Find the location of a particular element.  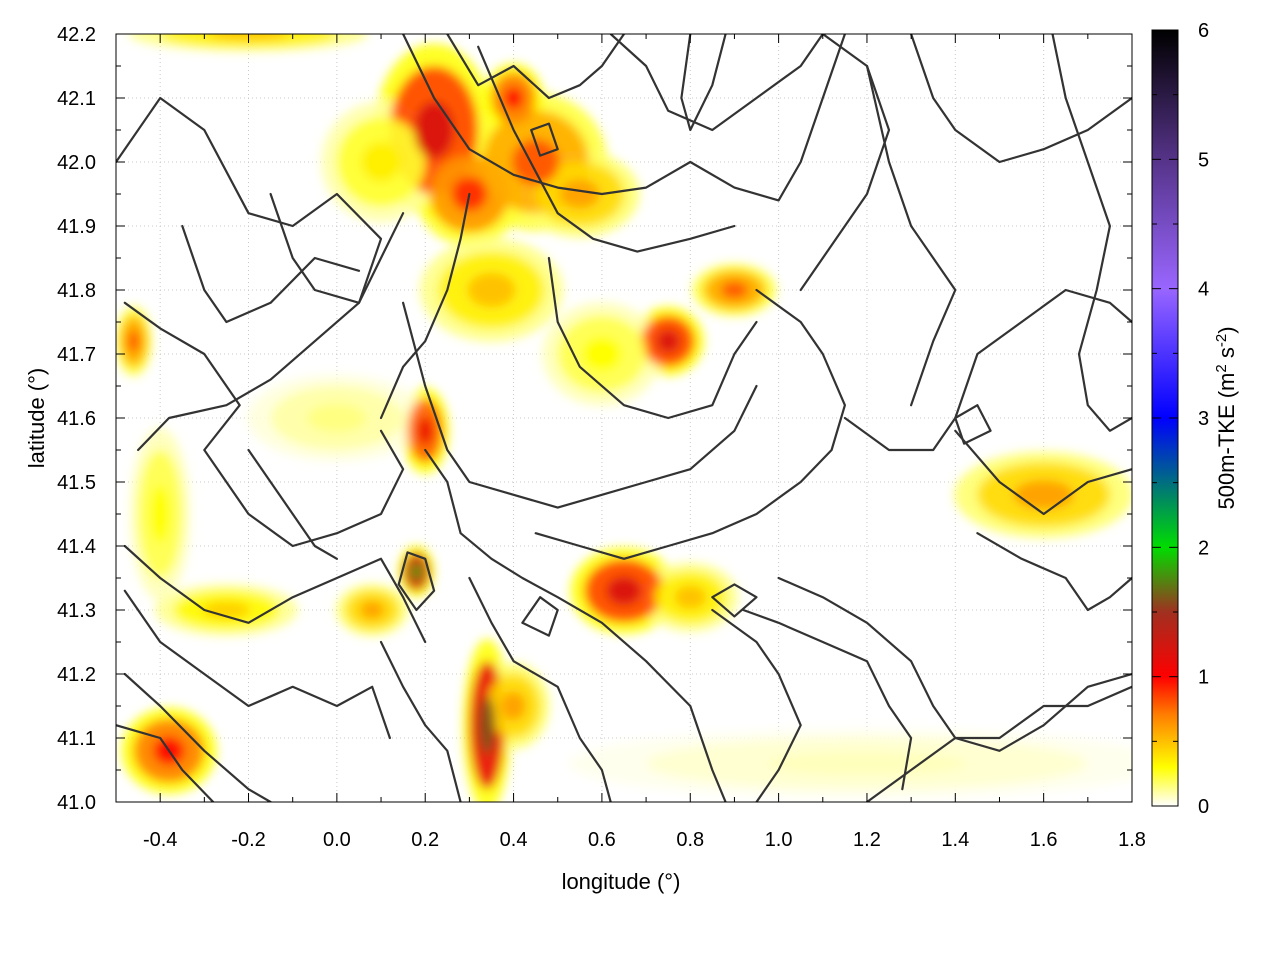

y-tick-label: 41.1 is located at coordinates (76, 739).